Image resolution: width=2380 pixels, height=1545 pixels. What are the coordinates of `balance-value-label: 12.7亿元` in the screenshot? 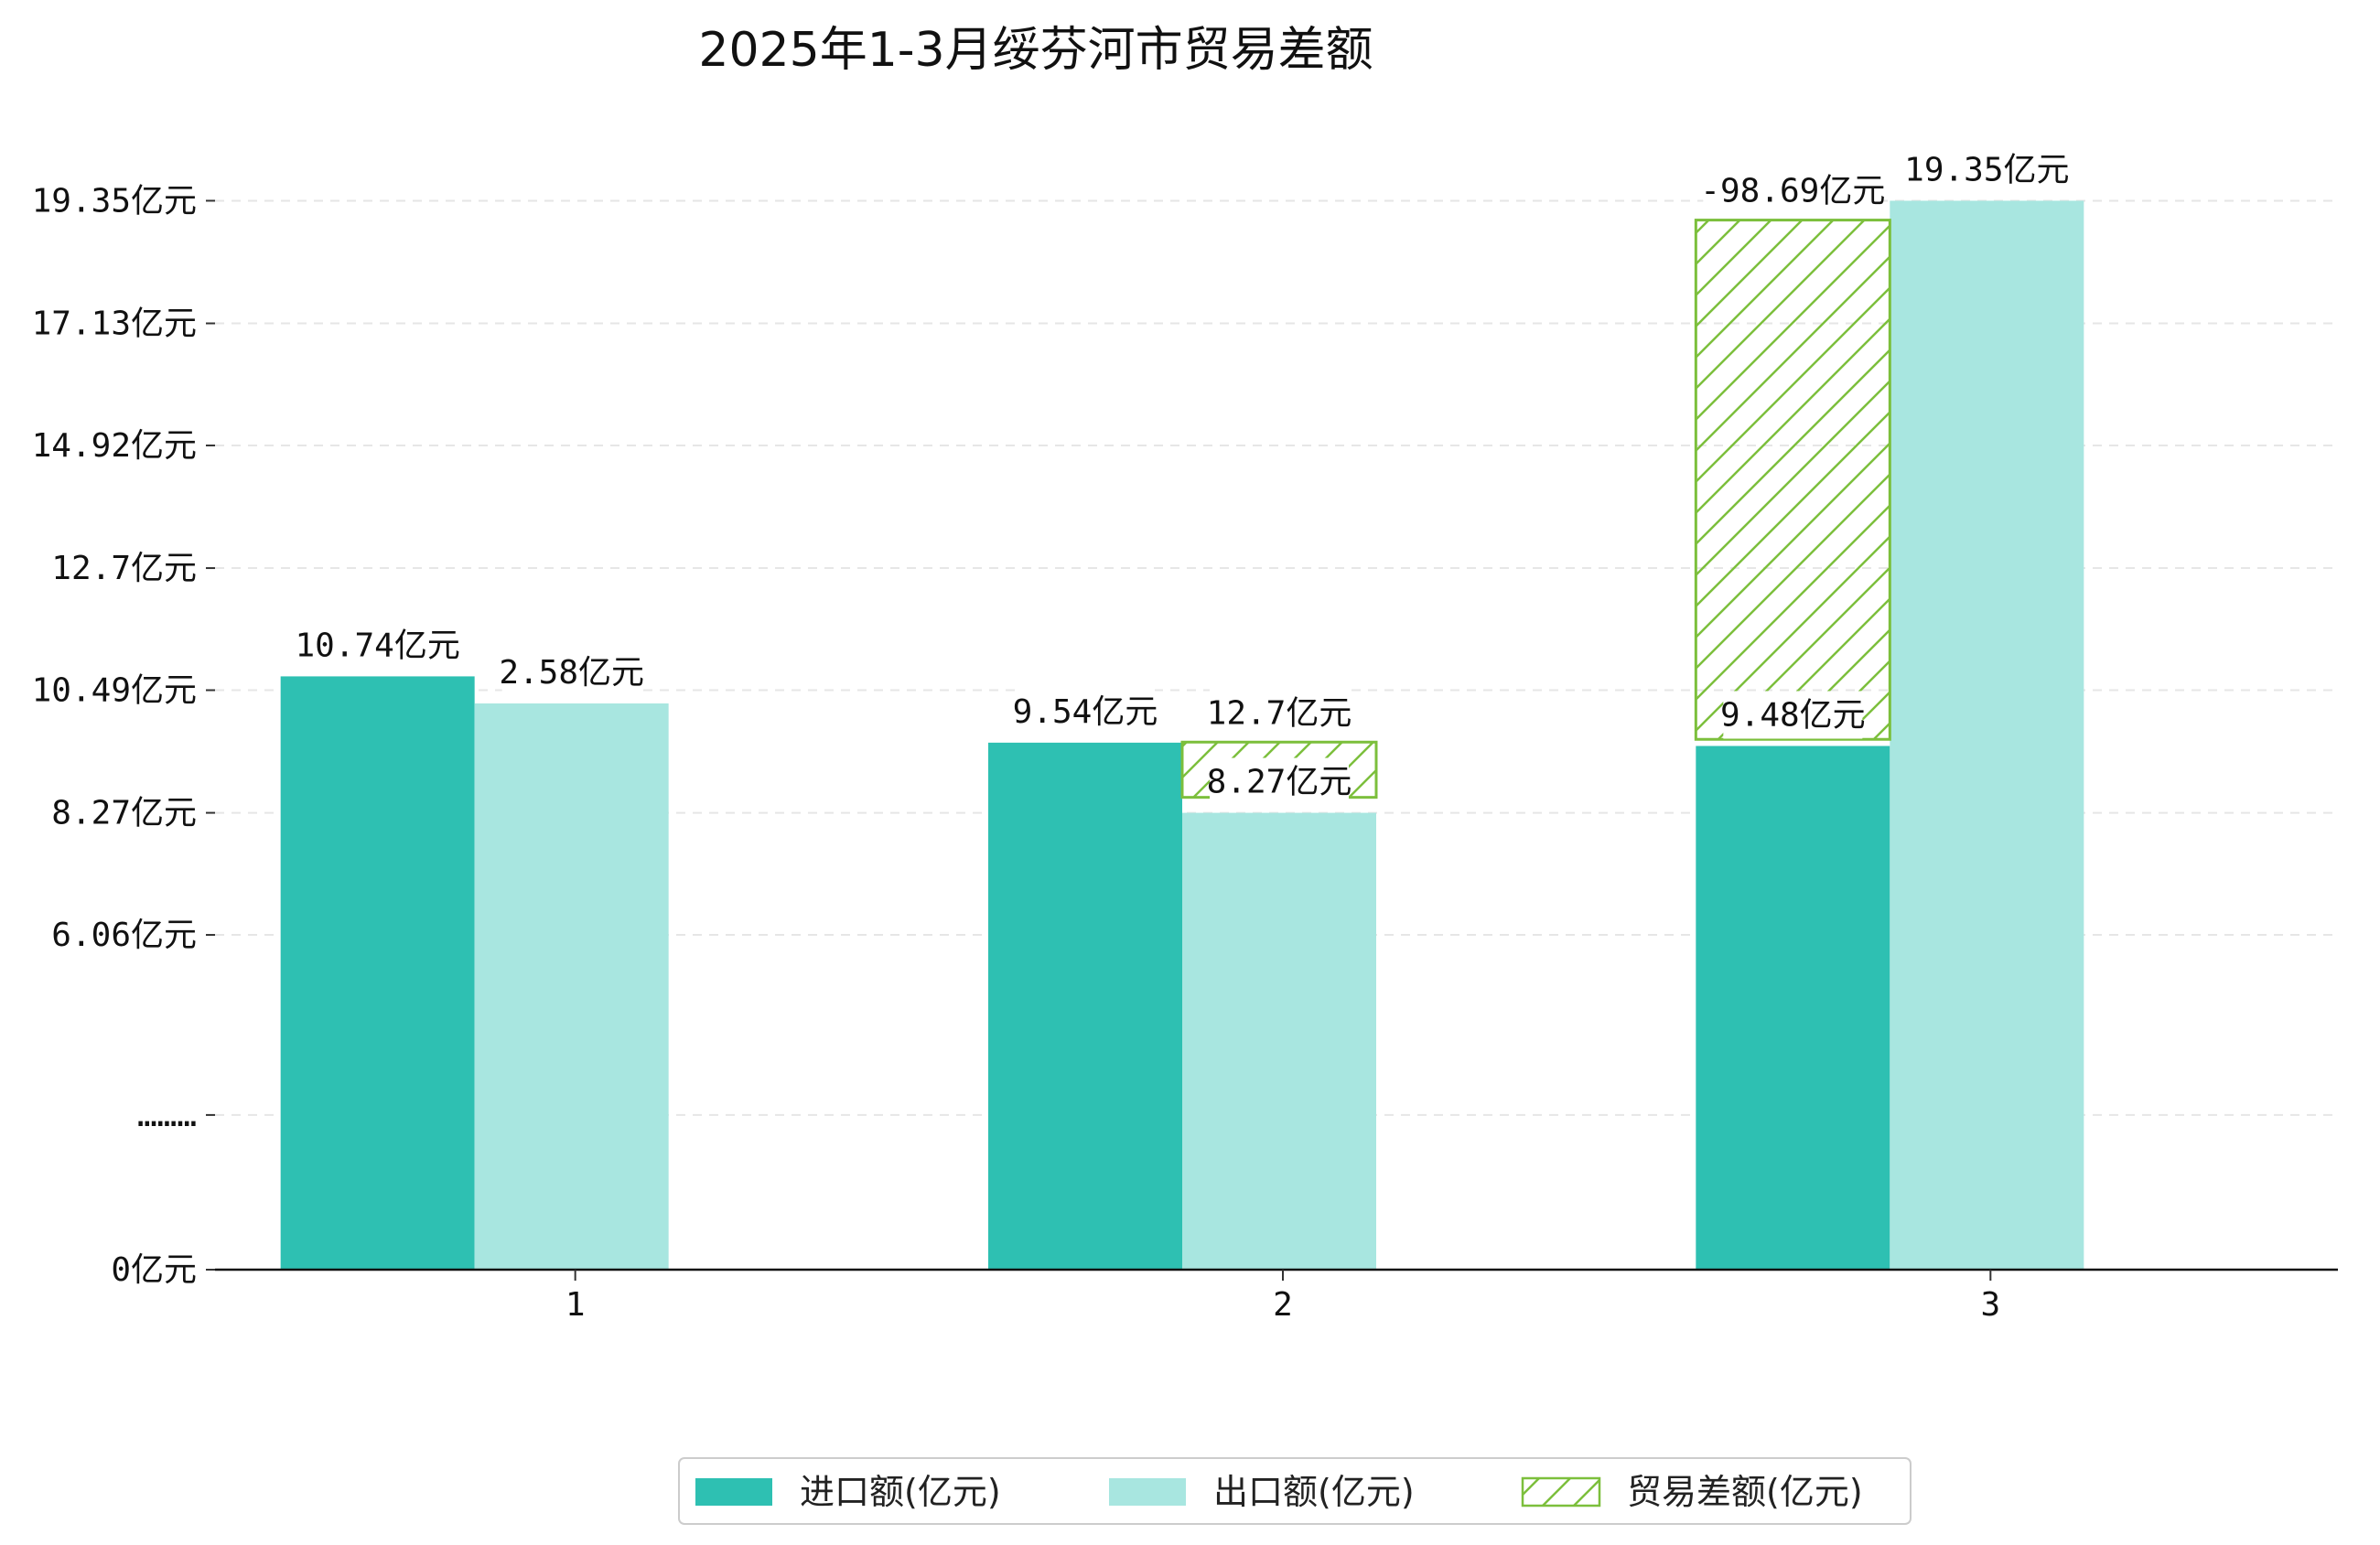 It's located at (1279, 713).